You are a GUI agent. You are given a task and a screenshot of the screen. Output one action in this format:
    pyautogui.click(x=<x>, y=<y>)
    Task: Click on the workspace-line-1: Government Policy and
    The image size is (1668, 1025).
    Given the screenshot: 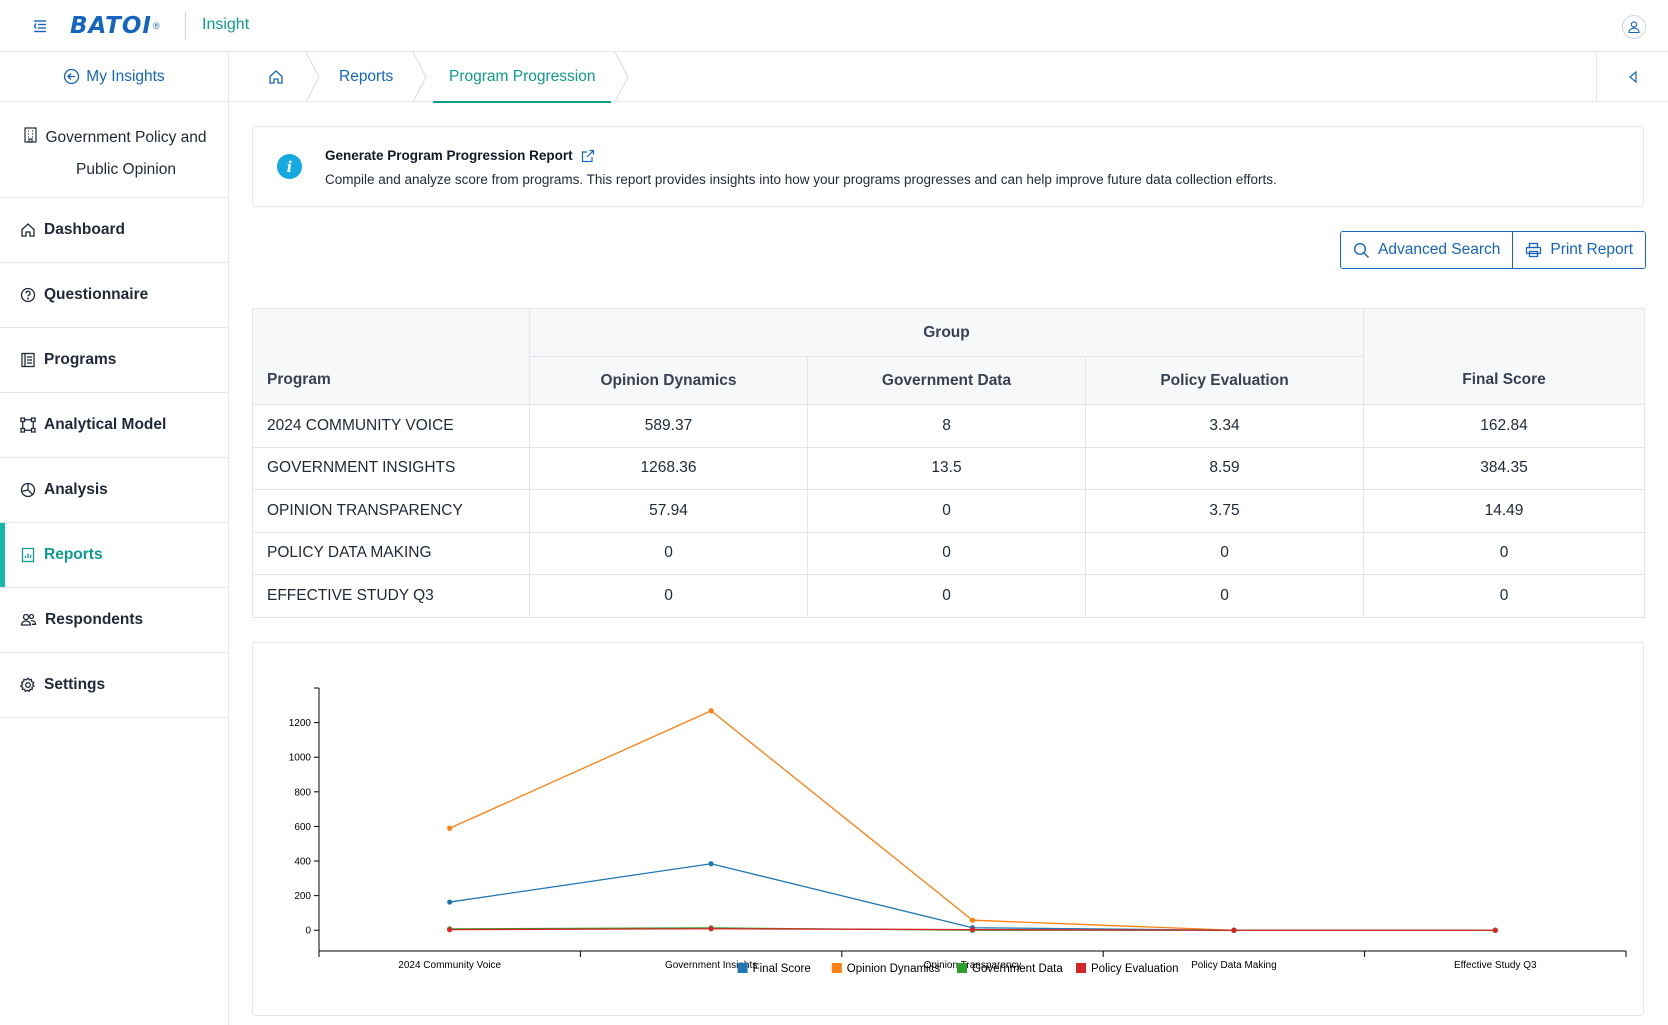 What is the action you would take?
    pyautogui.click(x=126, y=137)
    